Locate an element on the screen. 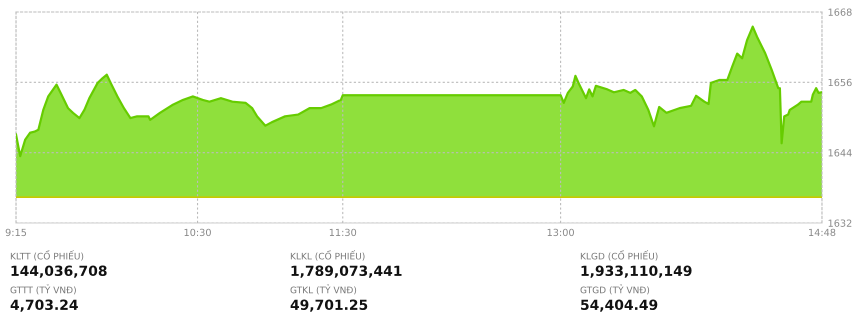 This screenshot has width=860, height=330. text: KLKL (CỔ PHIẾU) is located at coordinates (327, 255).